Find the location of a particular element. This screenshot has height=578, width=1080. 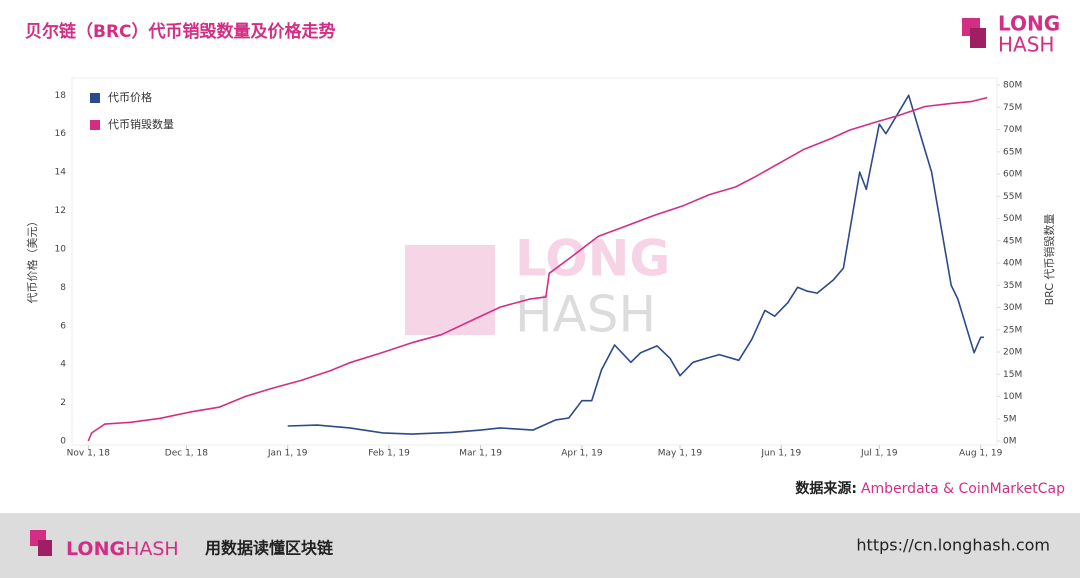

source-label: 数据来源: is located at coordinates (826, 488).